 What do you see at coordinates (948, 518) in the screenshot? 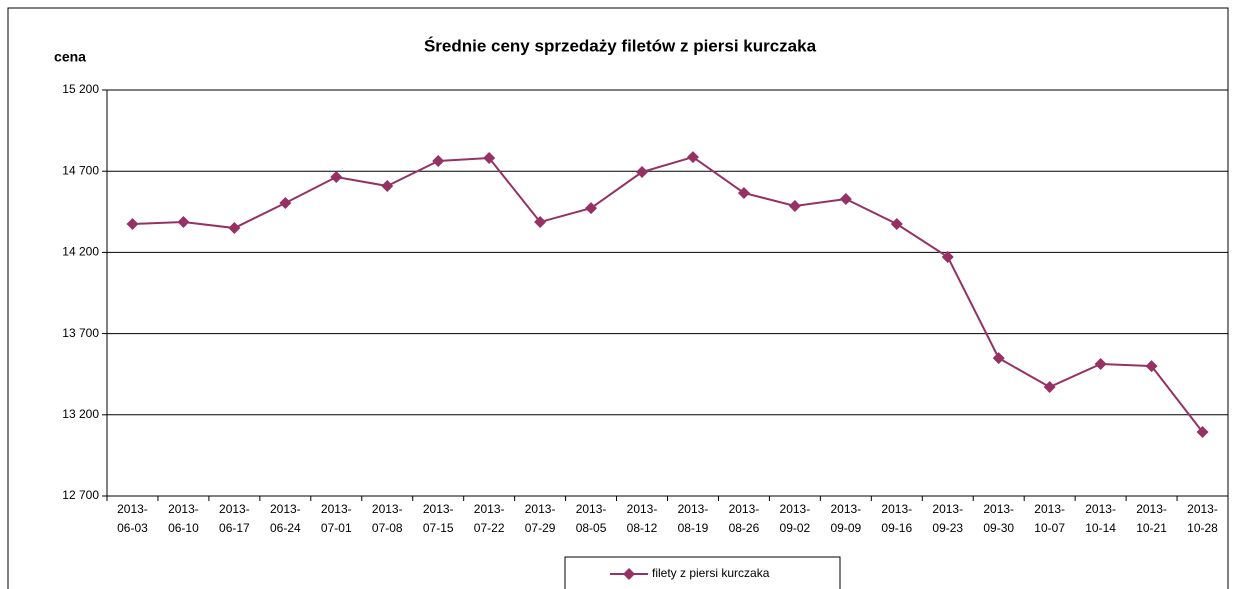
I see `x-tick-label: 2013-09-23` at bounding box center [948, 518].